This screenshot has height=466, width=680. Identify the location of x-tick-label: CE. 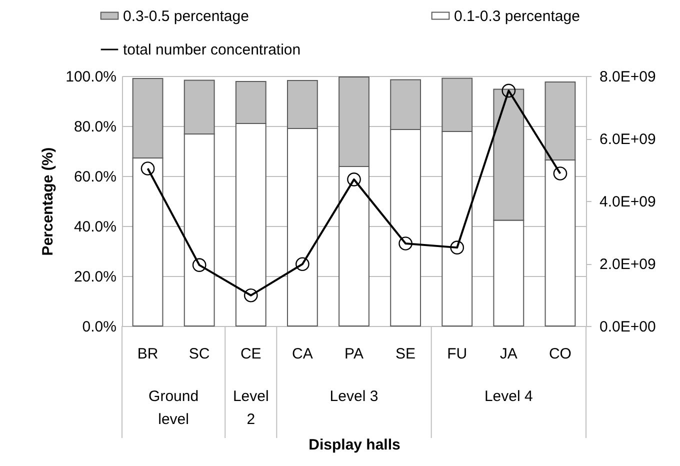
(251, 354).